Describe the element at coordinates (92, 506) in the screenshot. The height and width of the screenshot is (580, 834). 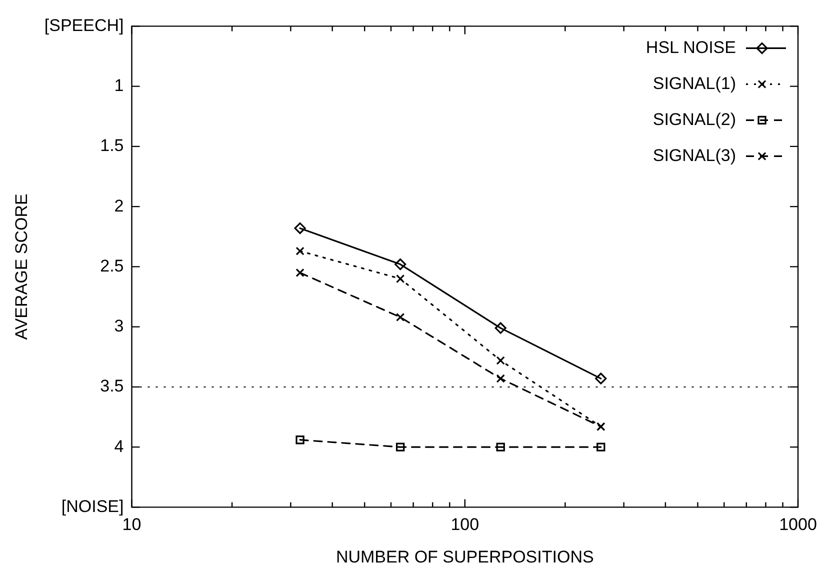
I see `y-tick-label: [NOISE]` at that location.